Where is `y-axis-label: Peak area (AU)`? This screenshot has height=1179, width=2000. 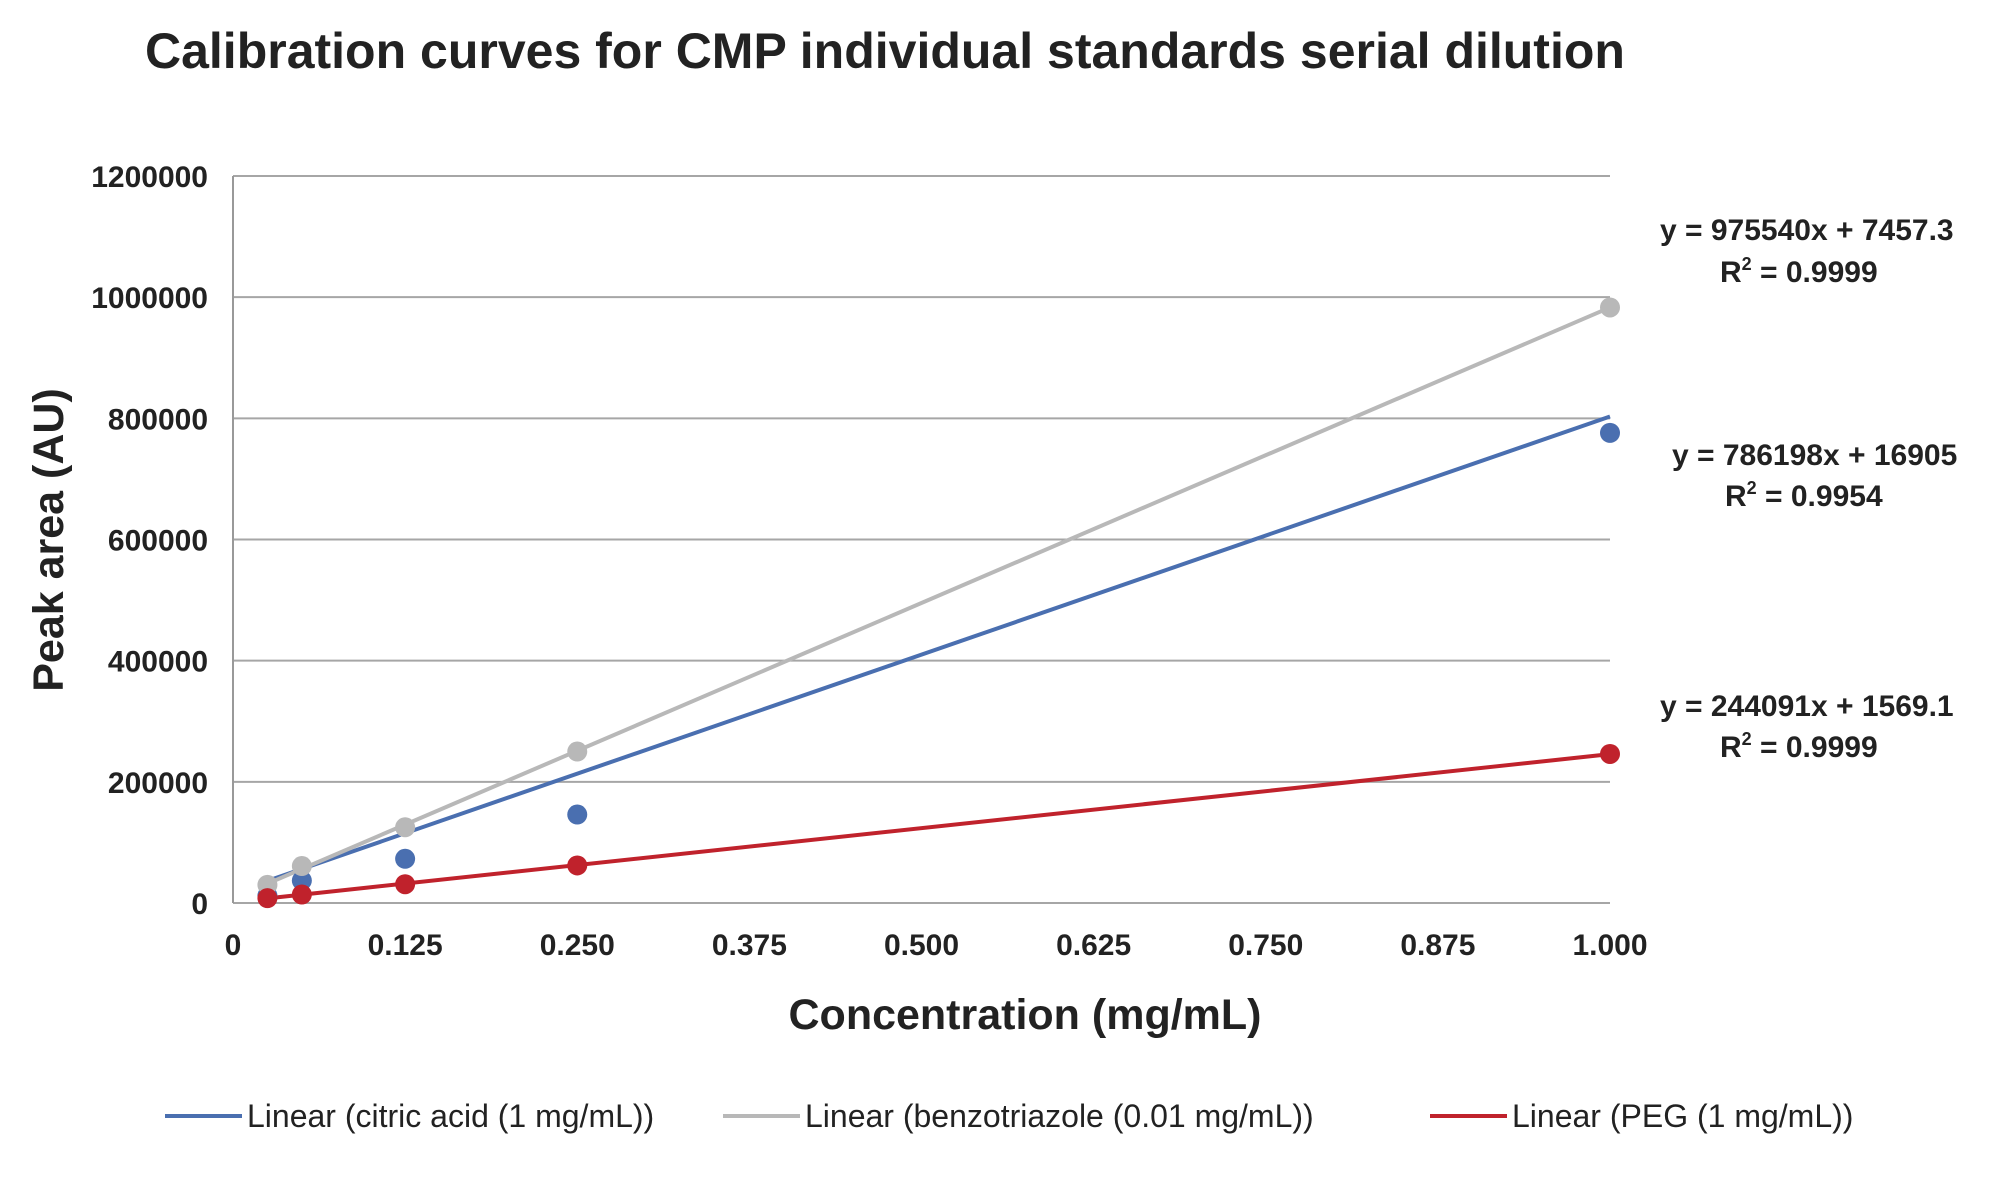
y-axis-label: Peak area (AU) is located at coordinates (49, 540).